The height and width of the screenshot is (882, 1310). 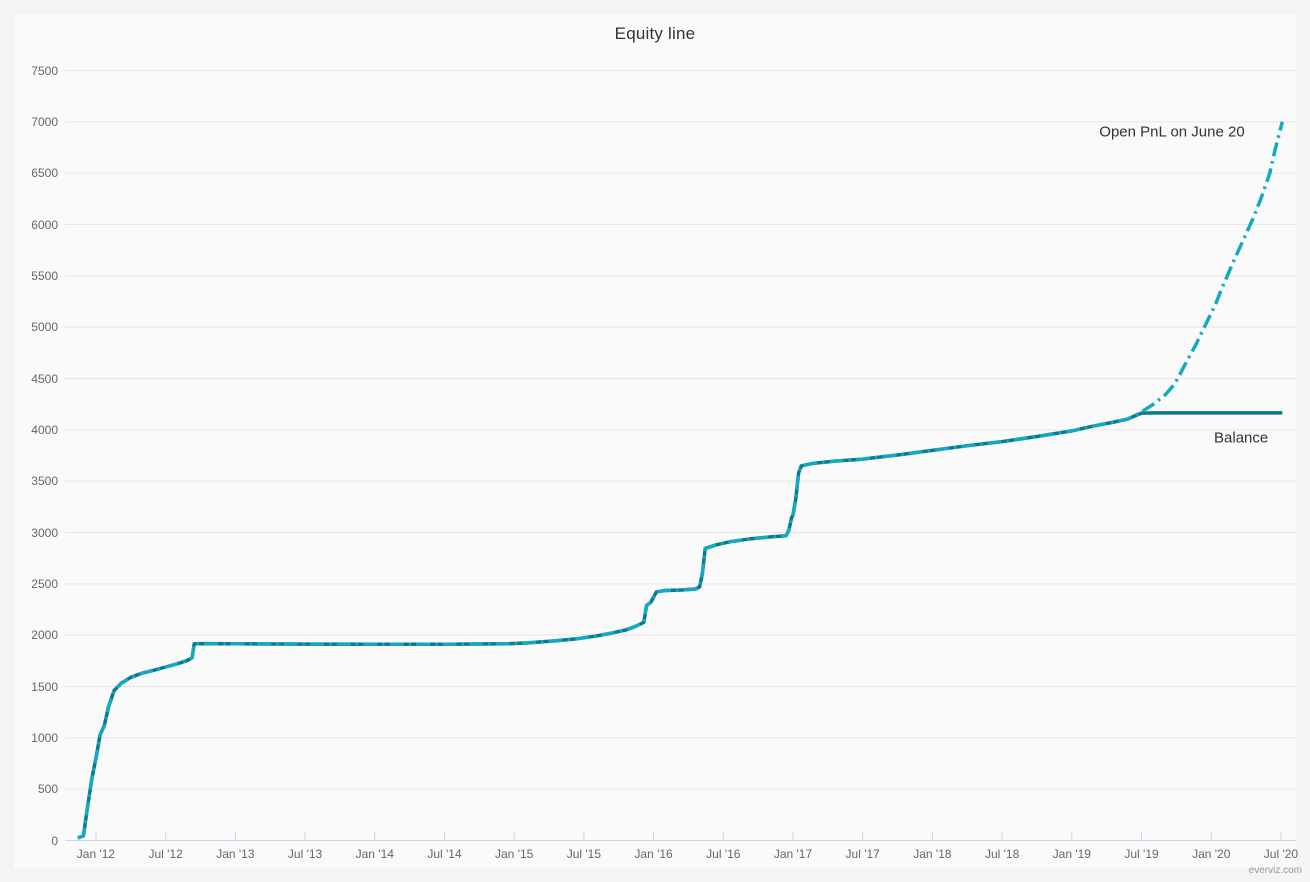 I want to click on y-axis-label-7000: 7000, so click(x=44, y=121).